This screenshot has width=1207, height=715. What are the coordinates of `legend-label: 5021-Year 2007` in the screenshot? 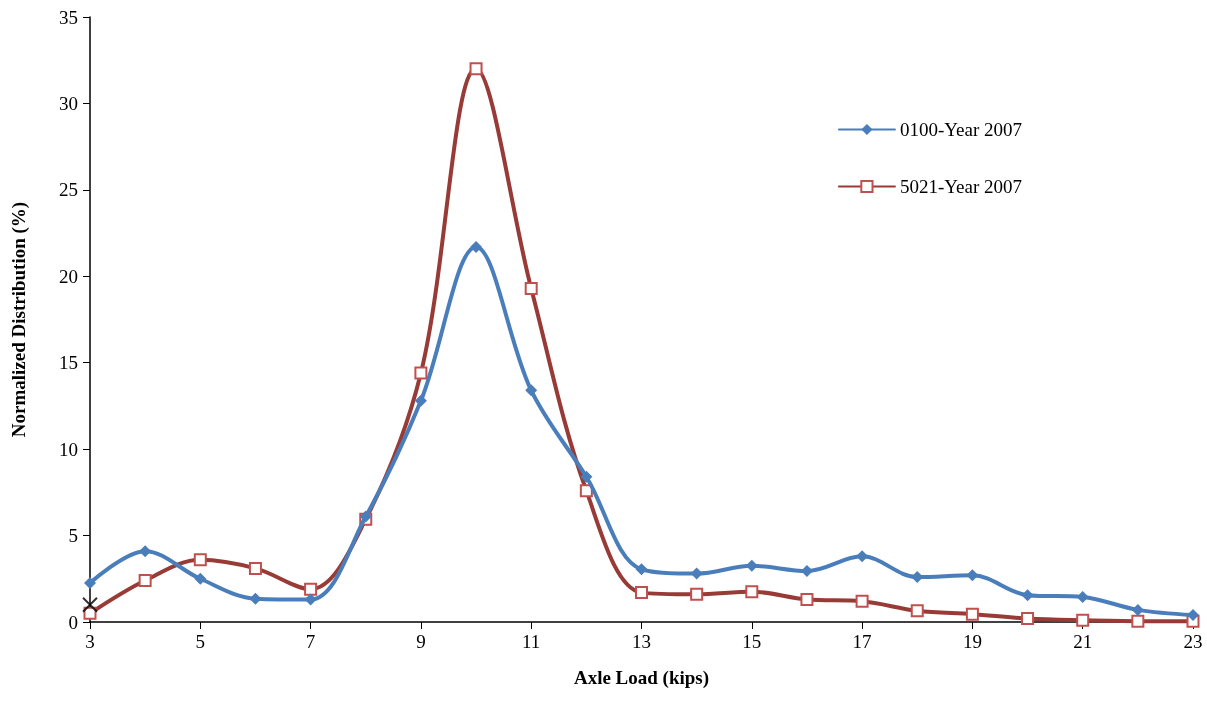 It's located at (960, 186).